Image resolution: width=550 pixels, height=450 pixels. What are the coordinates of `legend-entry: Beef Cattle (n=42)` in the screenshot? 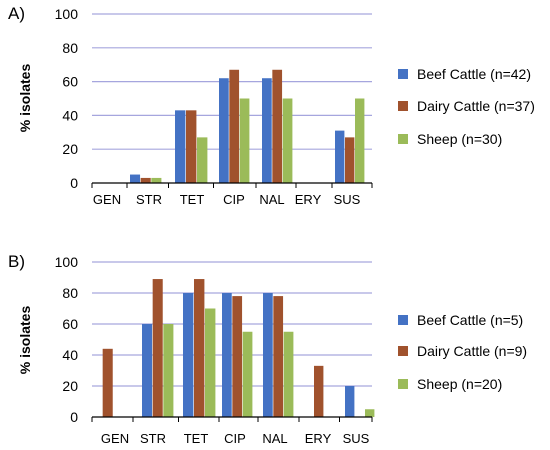 It's located at (474, 74).